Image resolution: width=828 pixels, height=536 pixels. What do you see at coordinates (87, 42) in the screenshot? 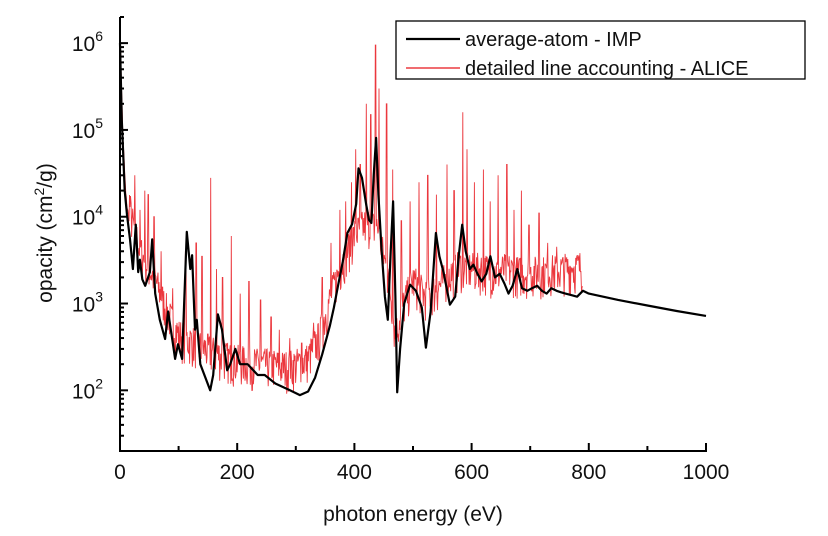
I see `y-tick-label: 10⁶` at bounding box center [87, 42].